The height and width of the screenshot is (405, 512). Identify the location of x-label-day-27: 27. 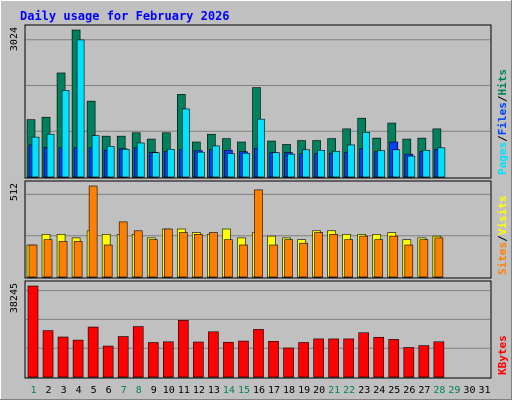
(424, 390).